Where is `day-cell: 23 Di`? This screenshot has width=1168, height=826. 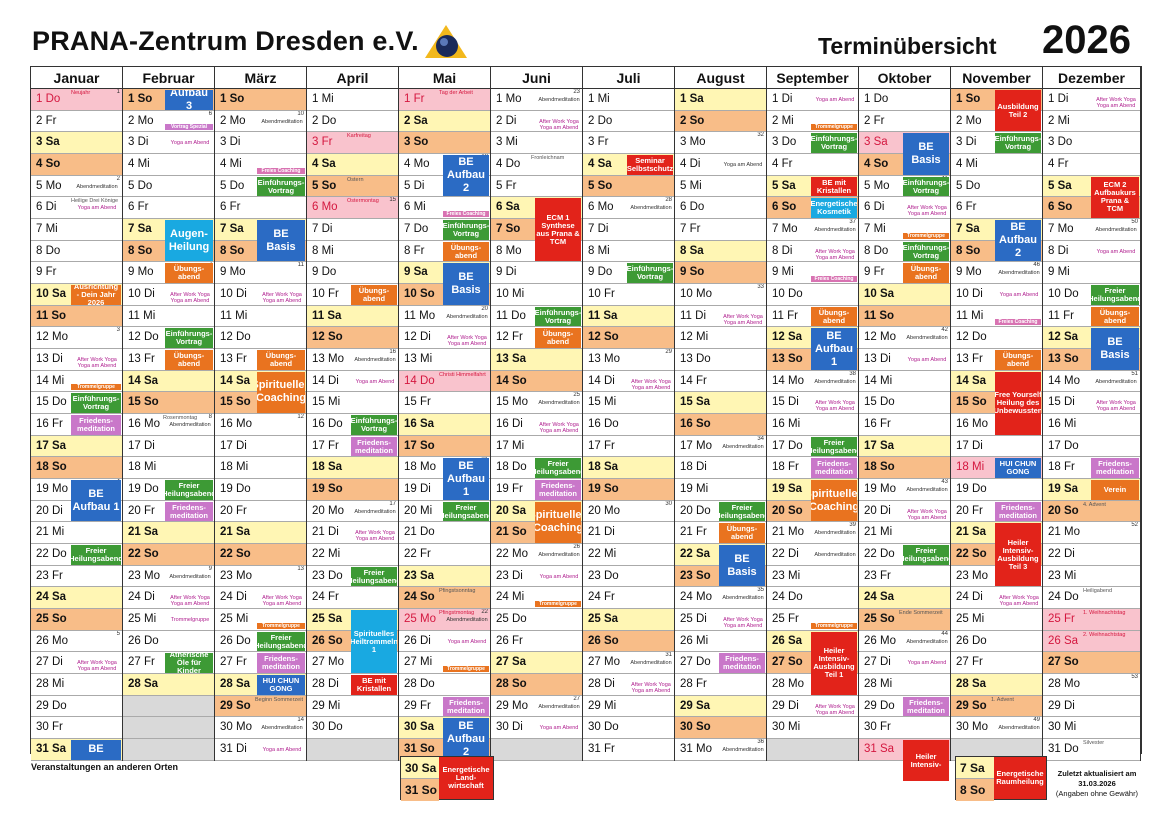 day-cell: 23 Di is located at coordinates (536, 576).